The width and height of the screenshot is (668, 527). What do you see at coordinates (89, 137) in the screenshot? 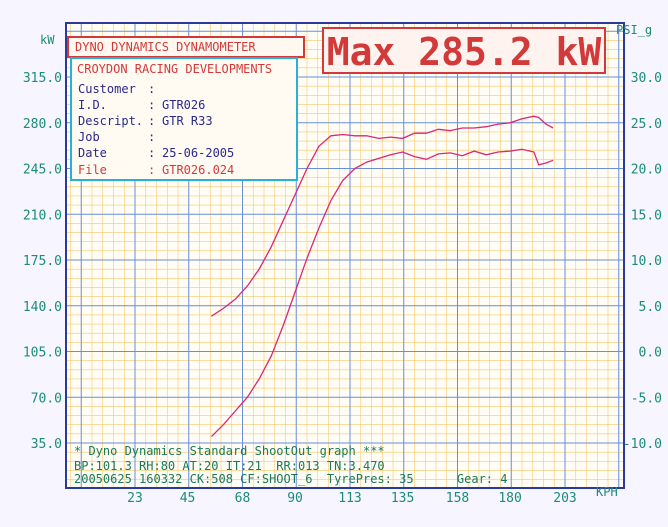
I see `info-label: Job` at bounding box center [89, 137].